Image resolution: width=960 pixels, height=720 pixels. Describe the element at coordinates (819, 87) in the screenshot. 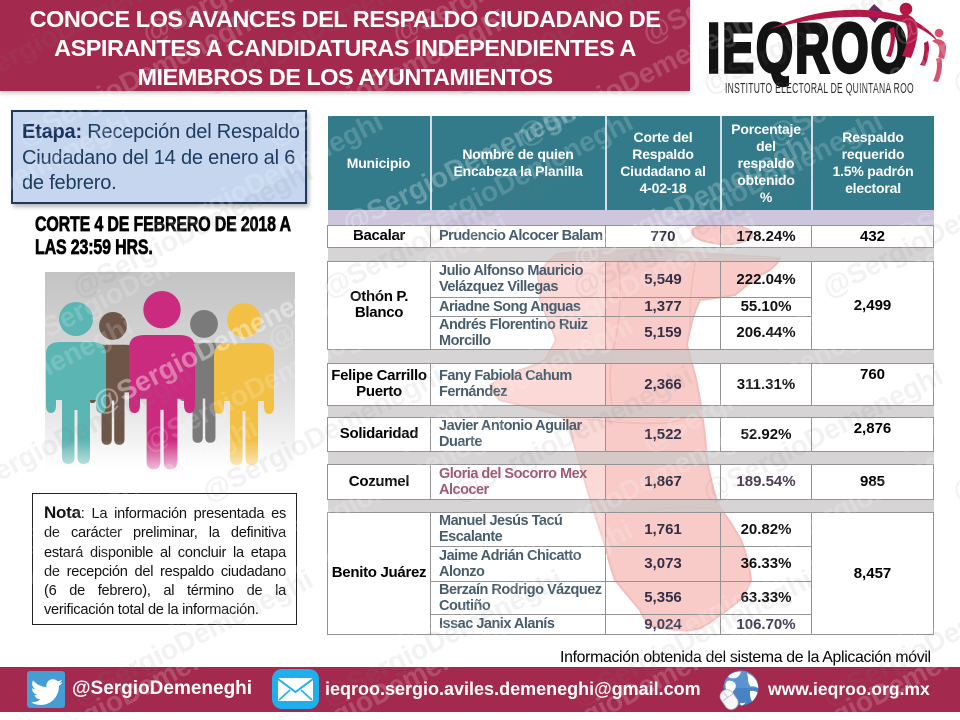

I see `svg-text:INSTITUTO ELECTORAL DE QUINTAN: INSTITUTO ELECTORAL DE QUINTANA ROO` at that location.